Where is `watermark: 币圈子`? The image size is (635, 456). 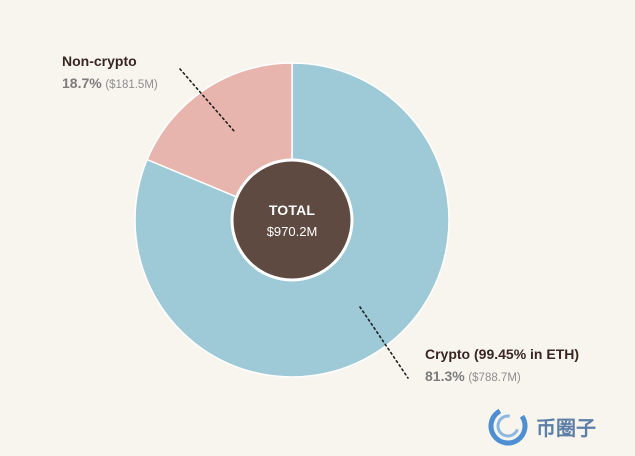 watermark: 币圈子 is located at coordinates (558, 426).